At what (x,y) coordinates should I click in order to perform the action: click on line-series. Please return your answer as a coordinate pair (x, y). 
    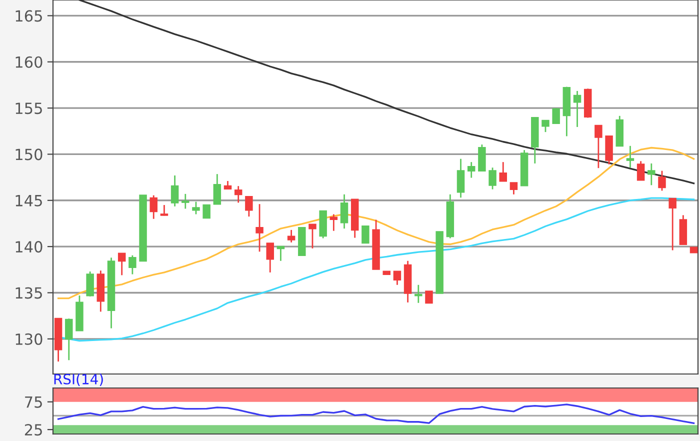
    Looking at the image, I should click on (376, 414).